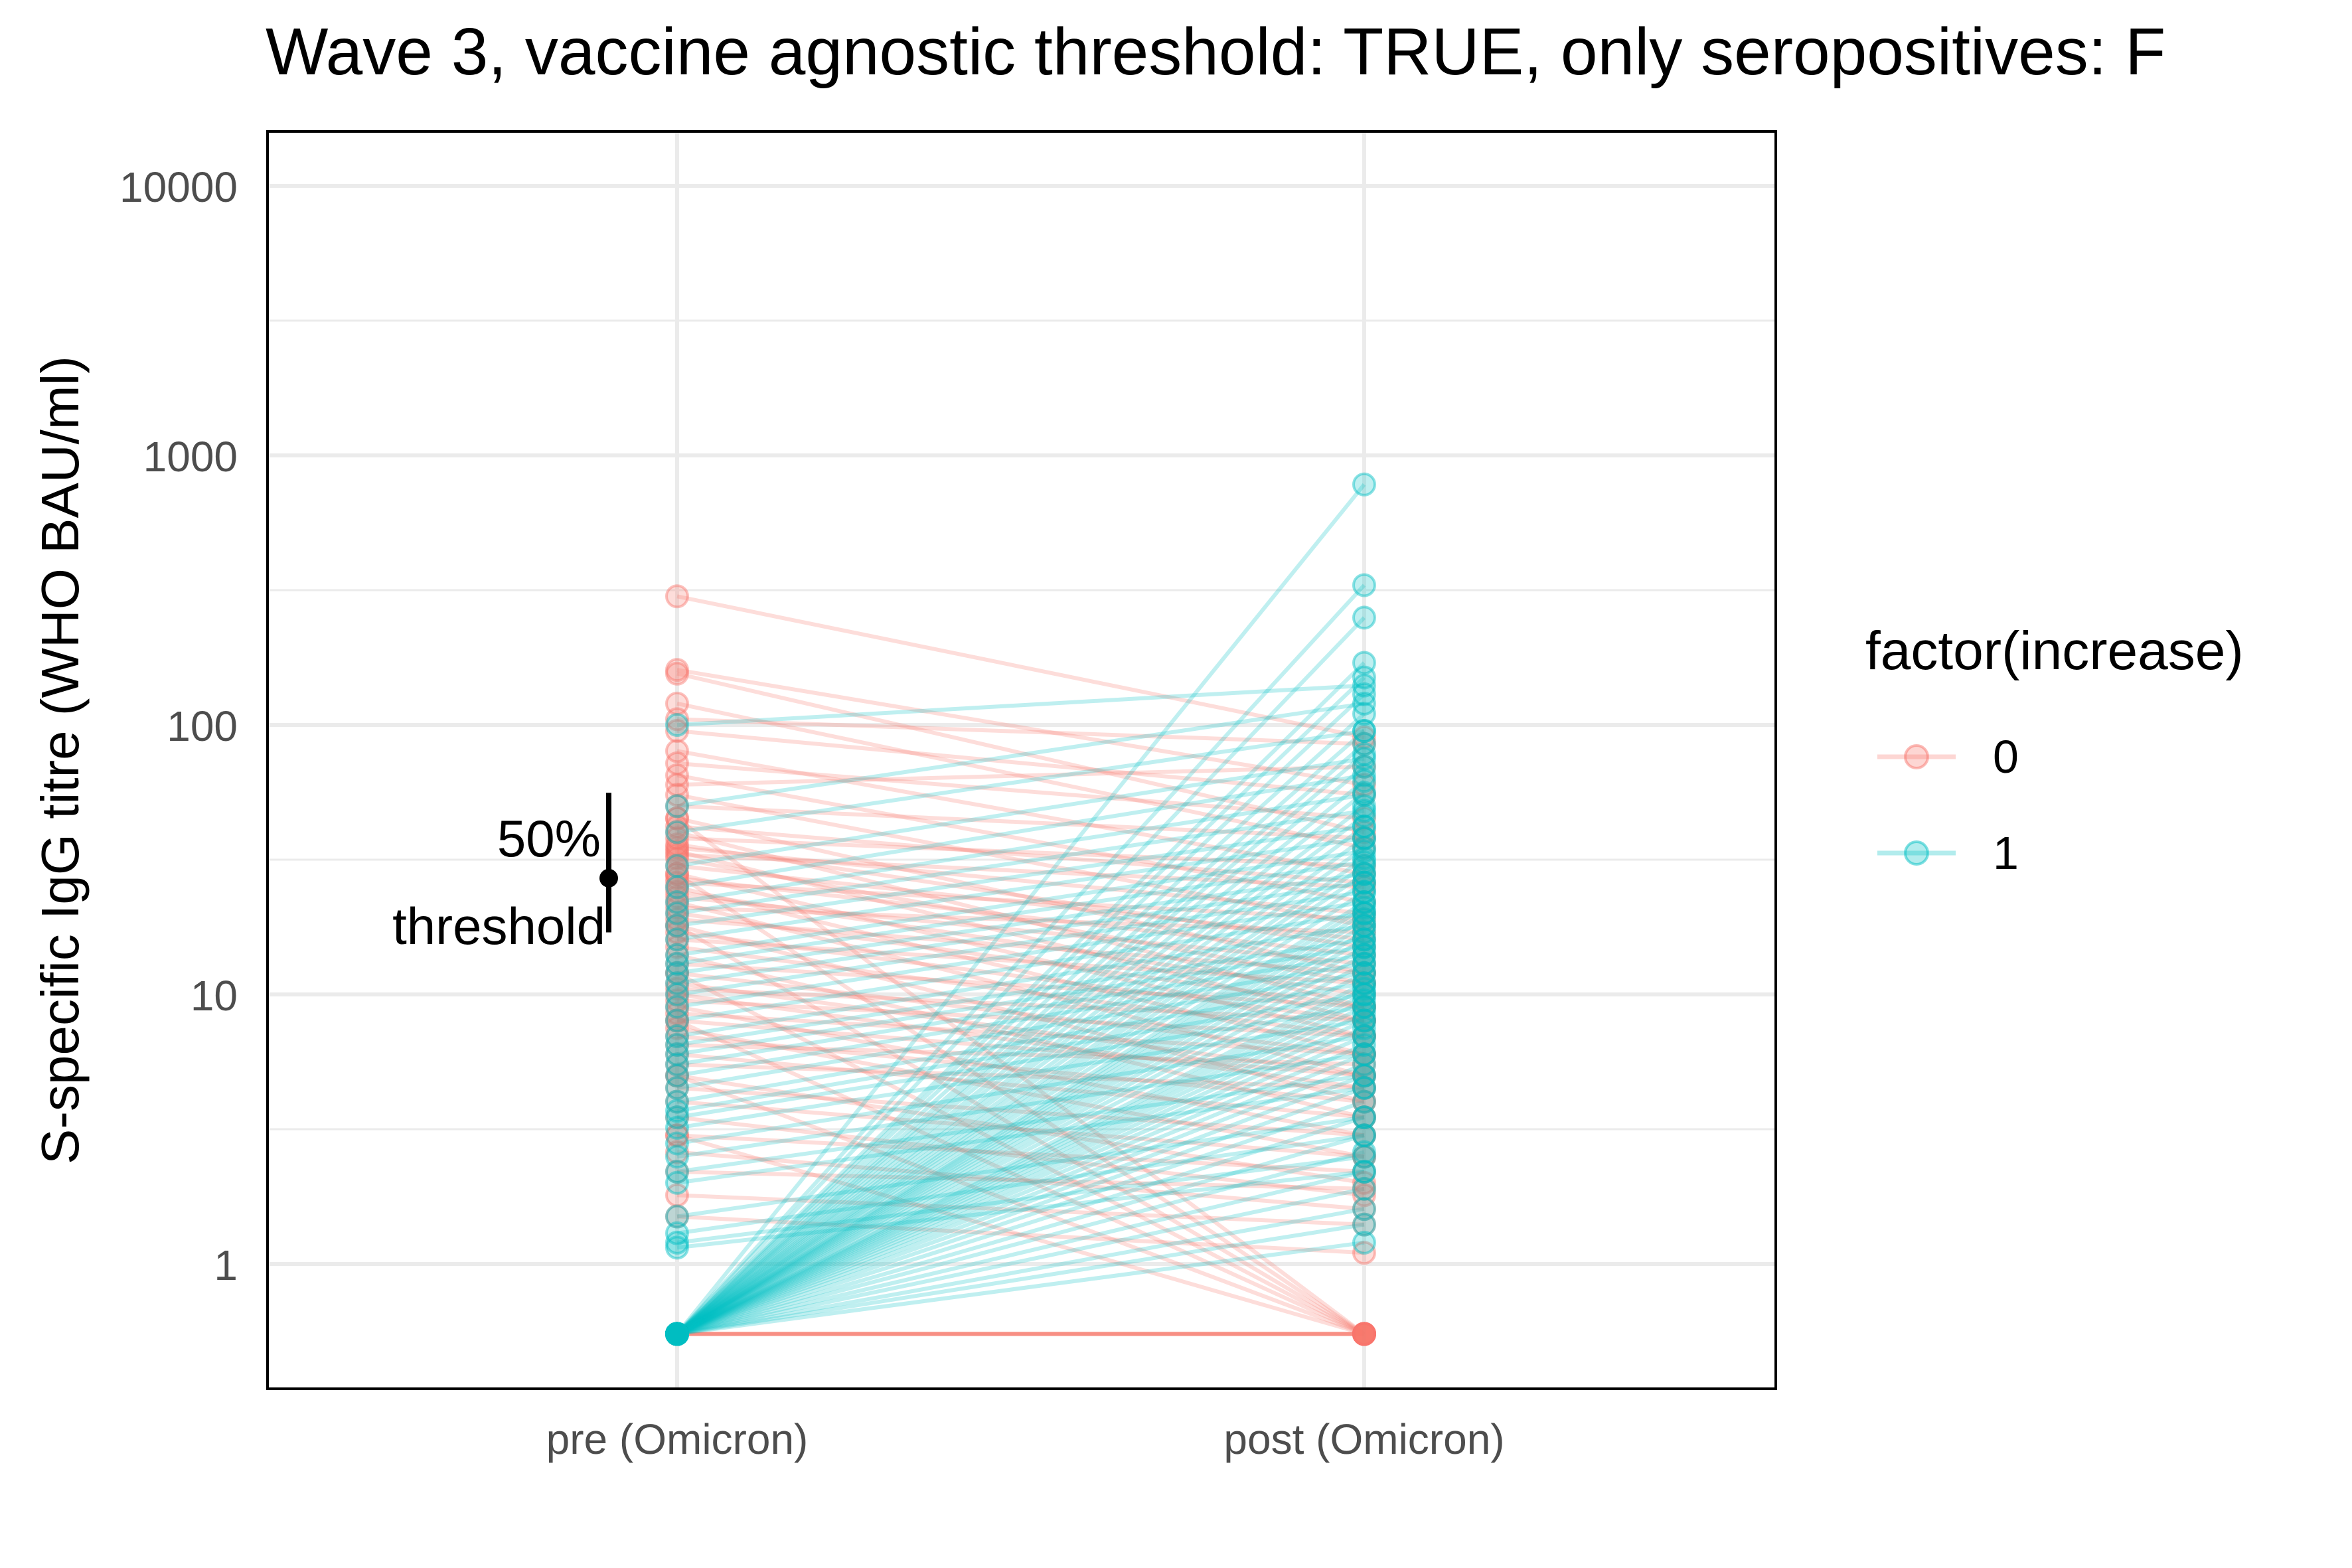 The image size is (2352, 1568). What do you see at coordinates (202, 726) in the screenshot?
I see `y-tick-label: 100` at bounding box center [202, 726].